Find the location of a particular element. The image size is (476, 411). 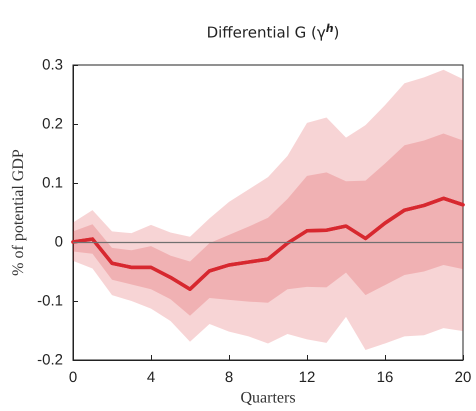

y-tick-label: 0.3 is located at coordinates (52, 65).